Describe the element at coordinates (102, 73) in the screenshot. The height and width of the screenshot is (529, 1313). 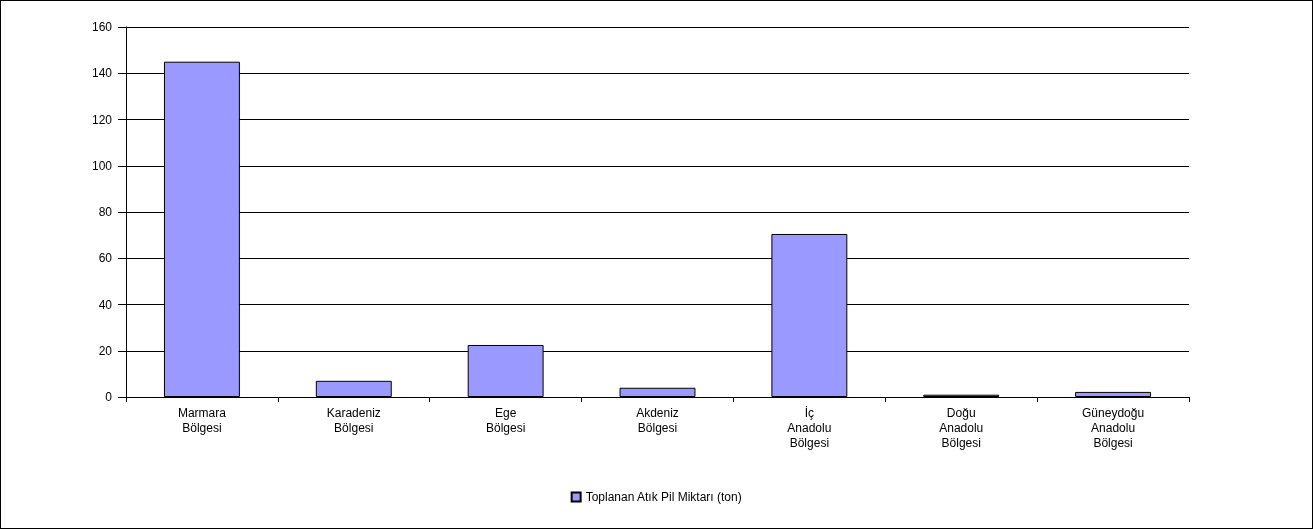
I see `y-tick-label: 140` at that location.